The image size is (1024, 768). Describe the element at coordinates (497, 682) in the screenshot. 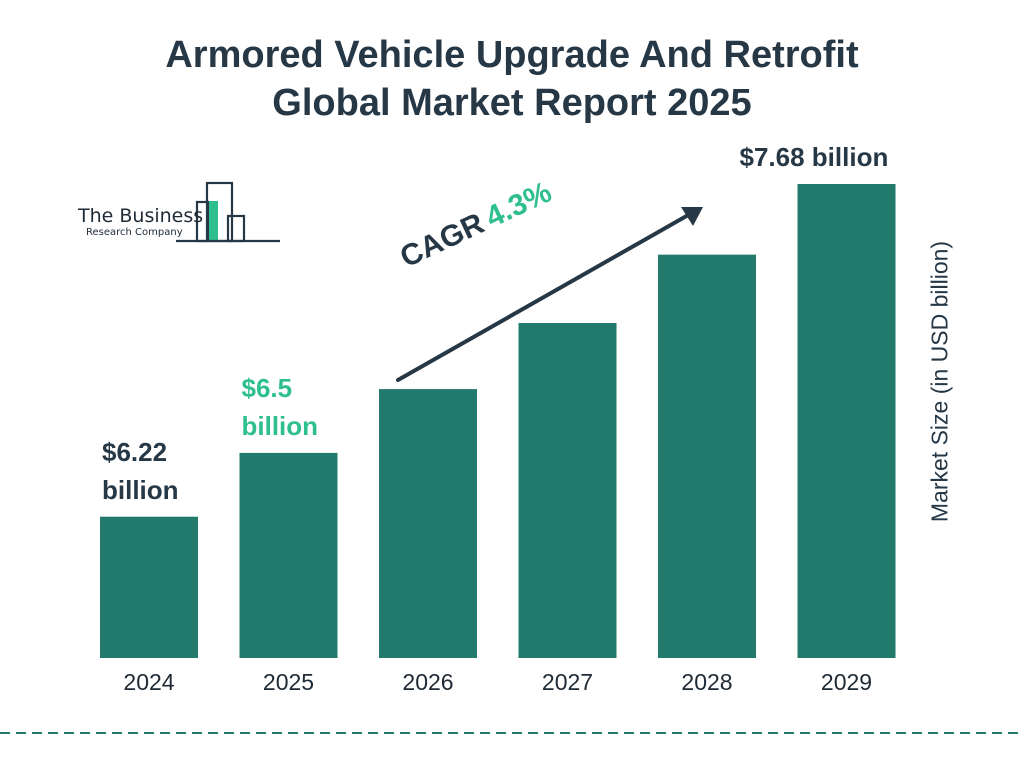

I see `x-axis-ticks: 2024 2025 2026 2027 2028 2029` at that location.